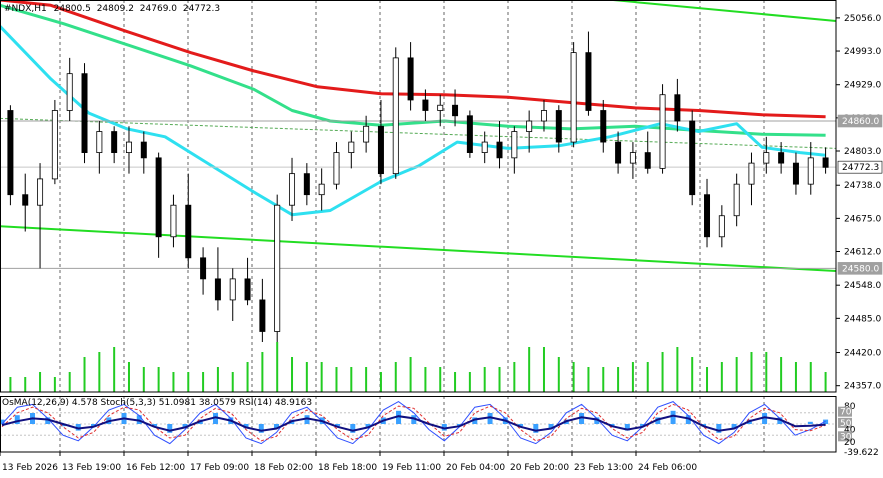 Image resolution: width=883 pixels, height=478 pixels. Describe the element at coordinates (155, 468) in the screenshot. I see `time-tick-label: 16 Feb 12:00` at that location.